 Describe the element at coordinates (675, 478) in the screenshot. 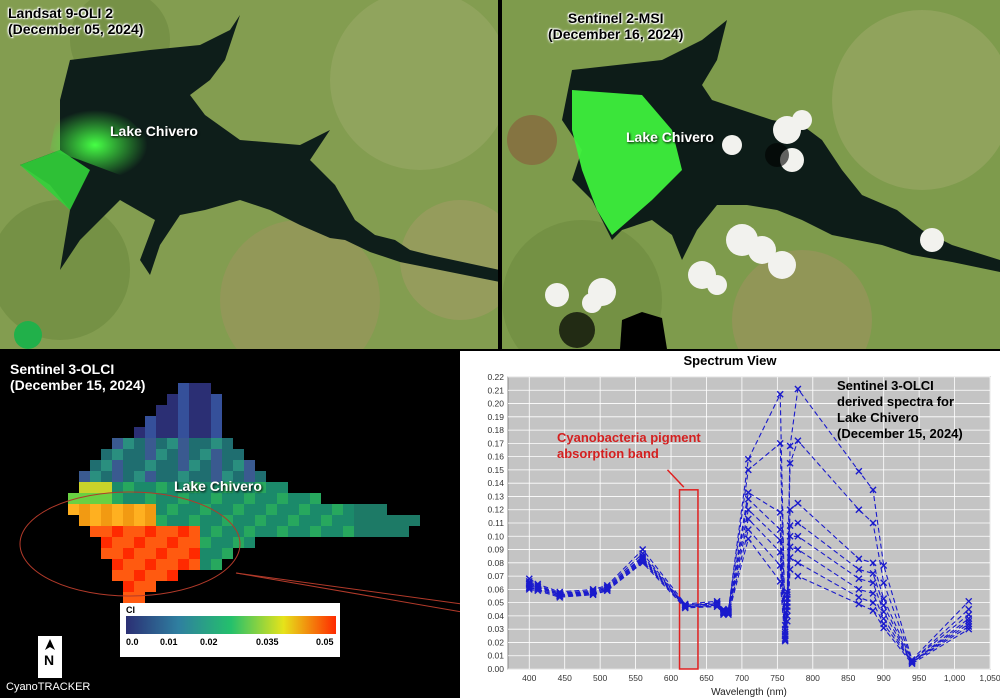

I see `band-pointer-line` at that location.